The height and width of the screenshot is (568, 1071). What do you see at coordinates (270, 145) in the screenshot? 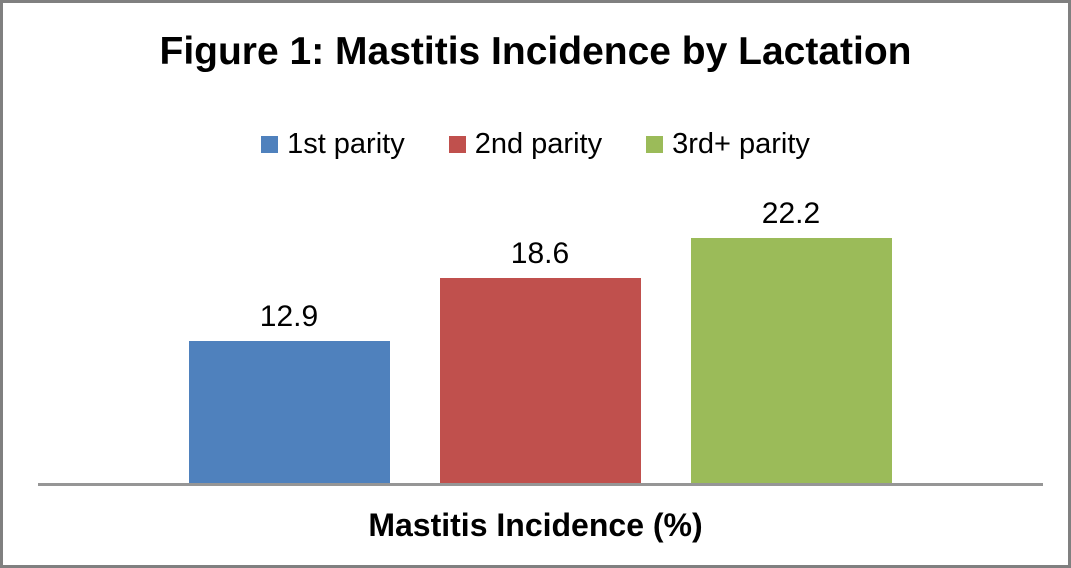
I see `legend-swatch-1st-parity` at bounding box center [270, 145].